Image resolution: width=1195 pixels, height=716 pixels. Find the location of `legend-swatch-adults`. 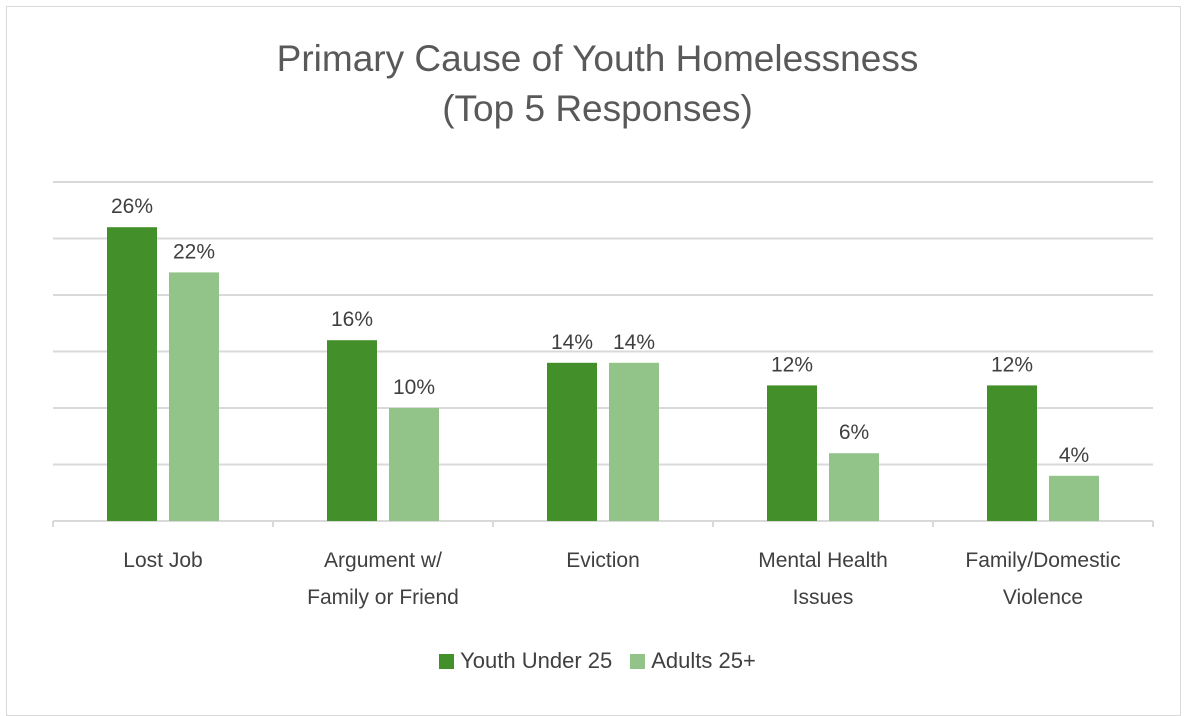

legend-swatch-adults is located at coordinates (638, 661).